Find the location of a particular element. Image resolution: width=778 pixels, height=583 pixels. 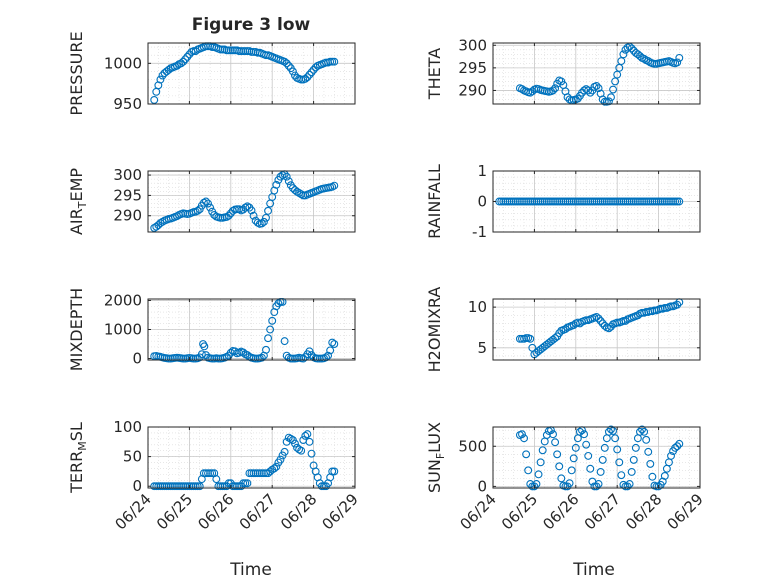

x-tick-label: 06/24 is located at coordinates (478, 511).